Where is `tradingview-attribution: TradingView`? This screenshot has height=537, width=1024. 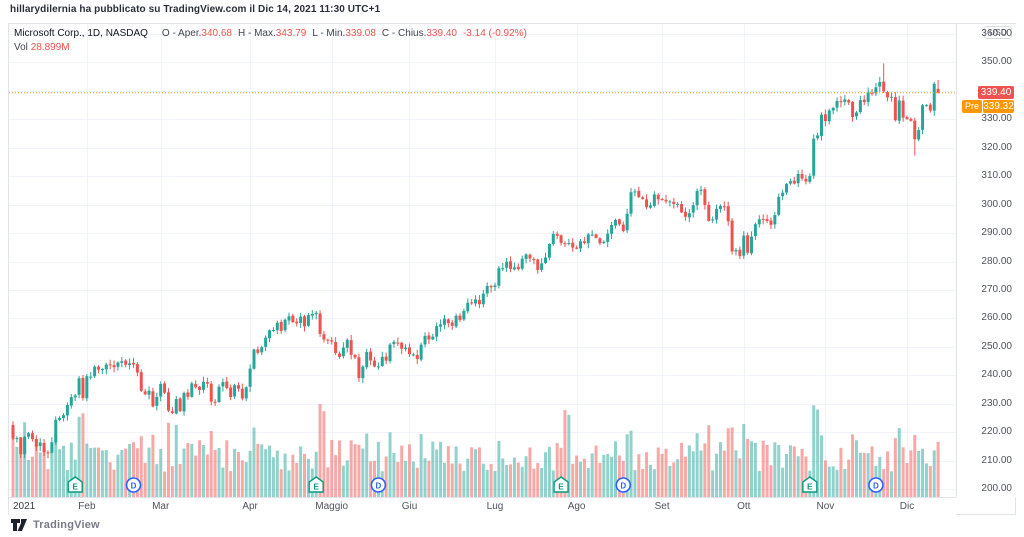 tradingview-attribution: TradingView is located at coordinates (55, 525).